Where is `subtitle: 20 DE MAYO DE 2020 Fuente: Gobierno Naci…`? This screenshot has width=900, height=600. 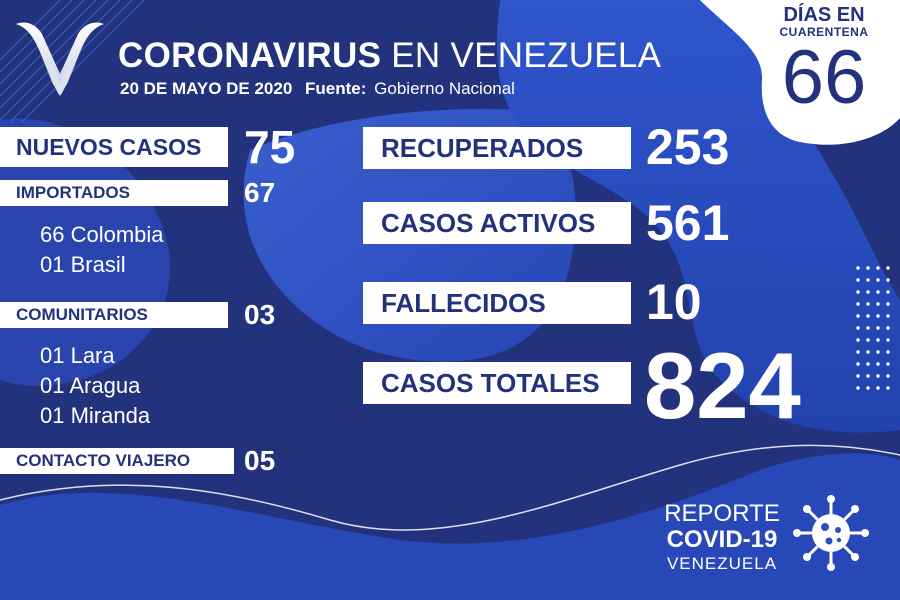 subtitle: 20 DE MAYO DE 2020 Fuente: Gobierno Naci… is located at coordinates (317, 89).